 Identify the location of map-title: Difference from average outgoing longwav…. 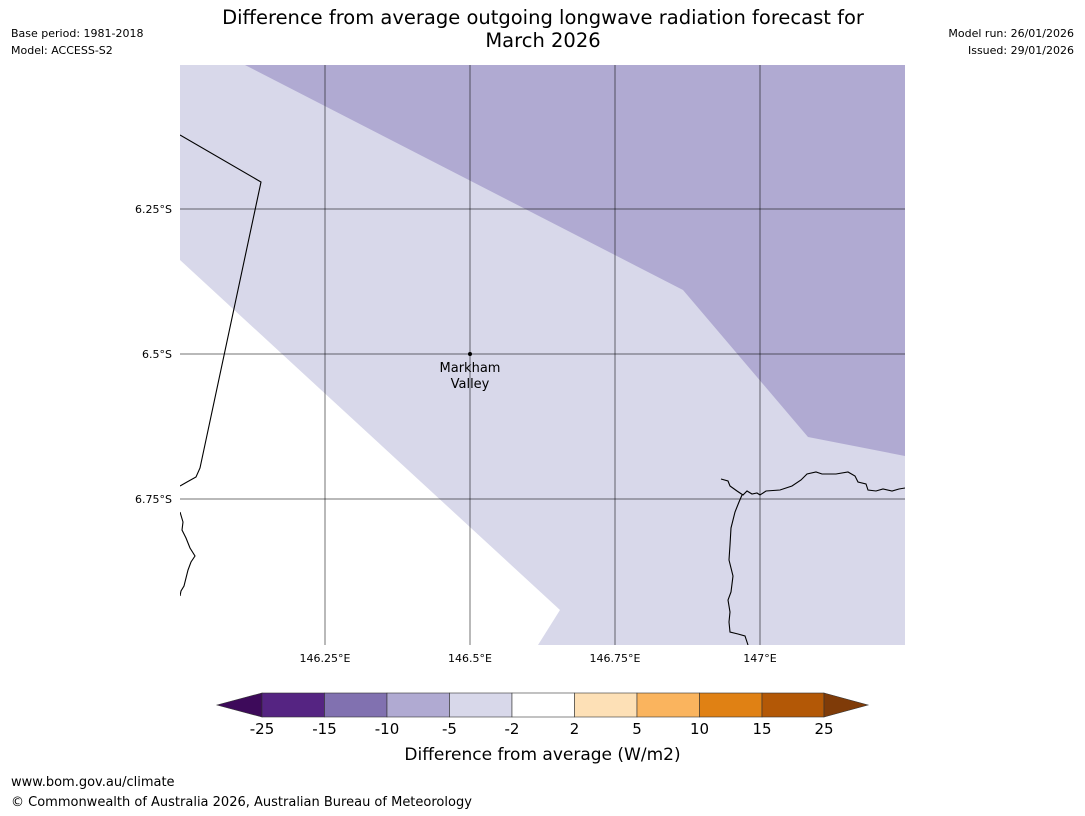
(543, 29).